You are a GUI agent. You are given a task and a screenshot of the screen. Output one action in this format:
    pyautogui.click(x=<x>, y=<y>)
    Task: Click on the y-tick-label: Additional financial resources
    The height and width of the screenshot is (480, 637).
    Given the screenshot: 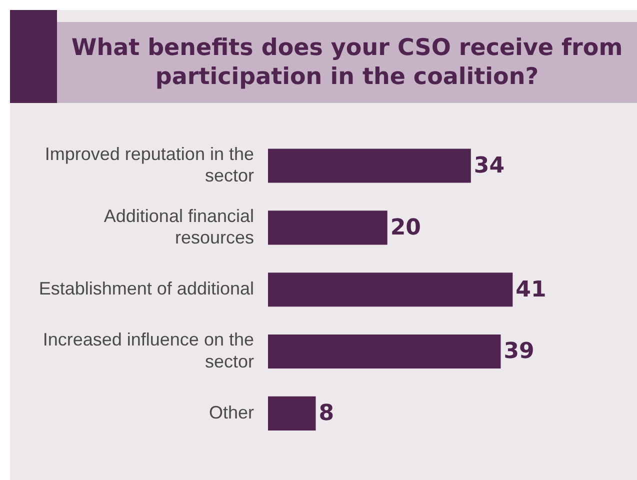 What is the action you would take?
    pyautogui.click(x=179, y=227)
    